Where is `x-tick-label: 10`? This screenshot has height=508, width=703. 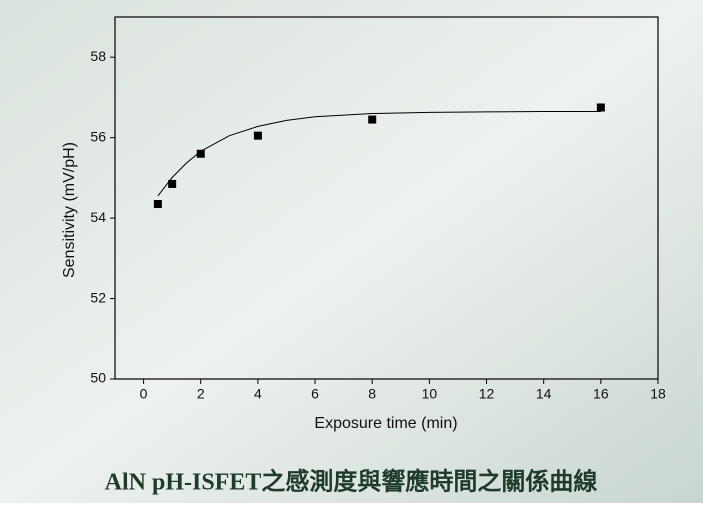
x-tick-label: 10 is located at coordinates (430, 394).